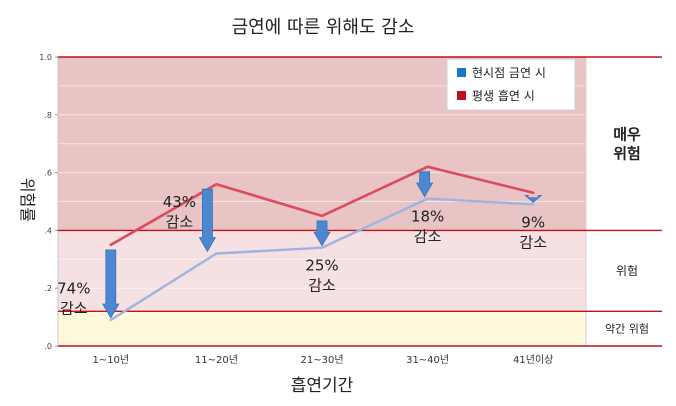 This screenshot has height=406, width=676. Describe the element at coordinates (509, 73) in the screenshot. I see `legend-label-current-quit: 현시점 금연 시` at that location.